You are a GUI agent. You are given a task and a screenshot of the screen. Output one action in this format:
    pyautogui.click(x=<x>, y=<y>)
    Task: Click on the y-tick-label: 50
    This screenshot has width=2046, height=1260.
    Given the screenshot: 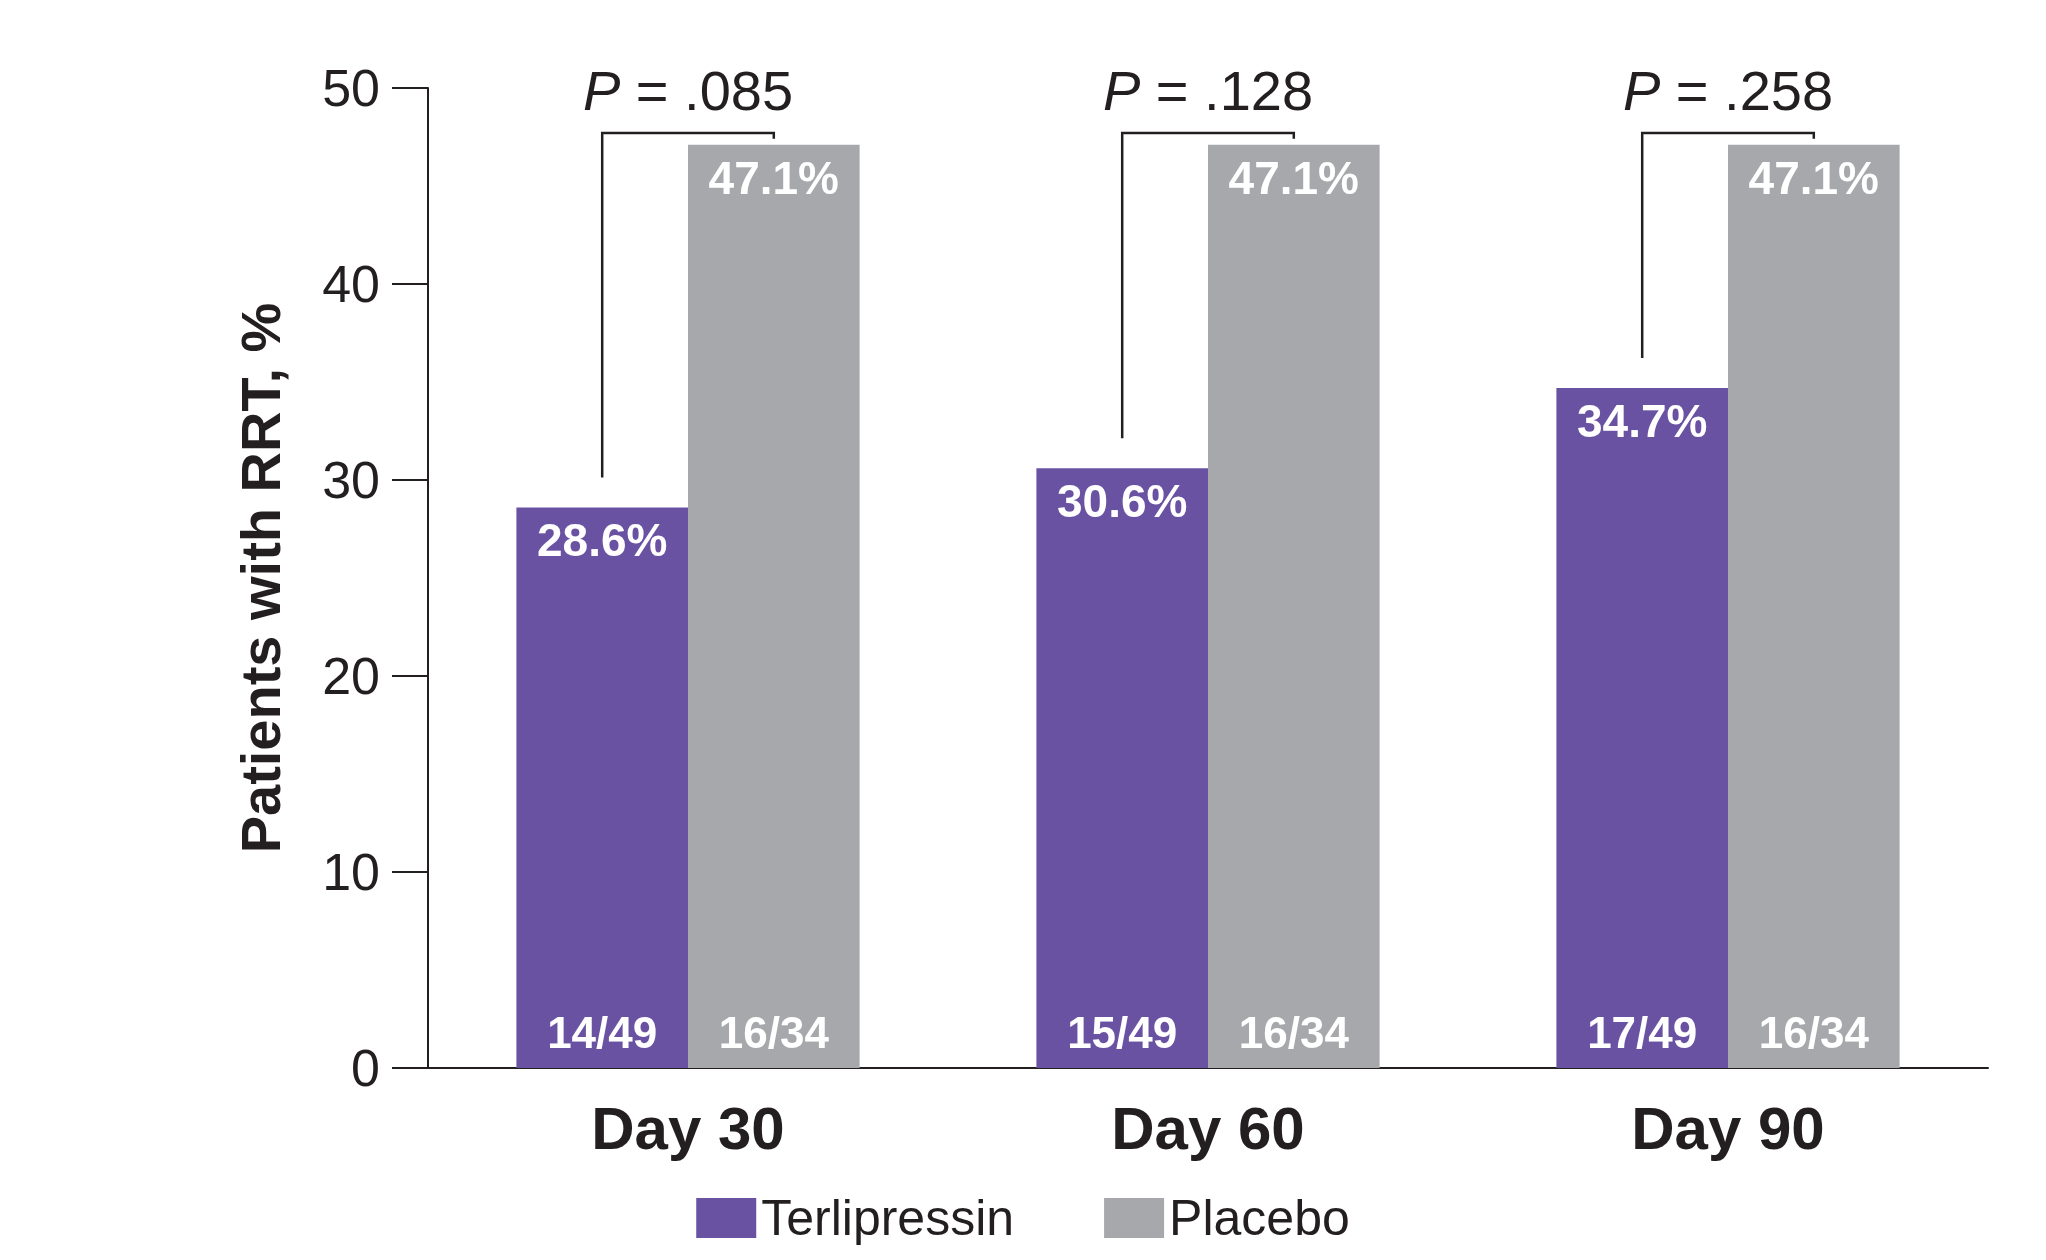 What is the action you would take?
    pyautogui.click(x=351, y=88)
    